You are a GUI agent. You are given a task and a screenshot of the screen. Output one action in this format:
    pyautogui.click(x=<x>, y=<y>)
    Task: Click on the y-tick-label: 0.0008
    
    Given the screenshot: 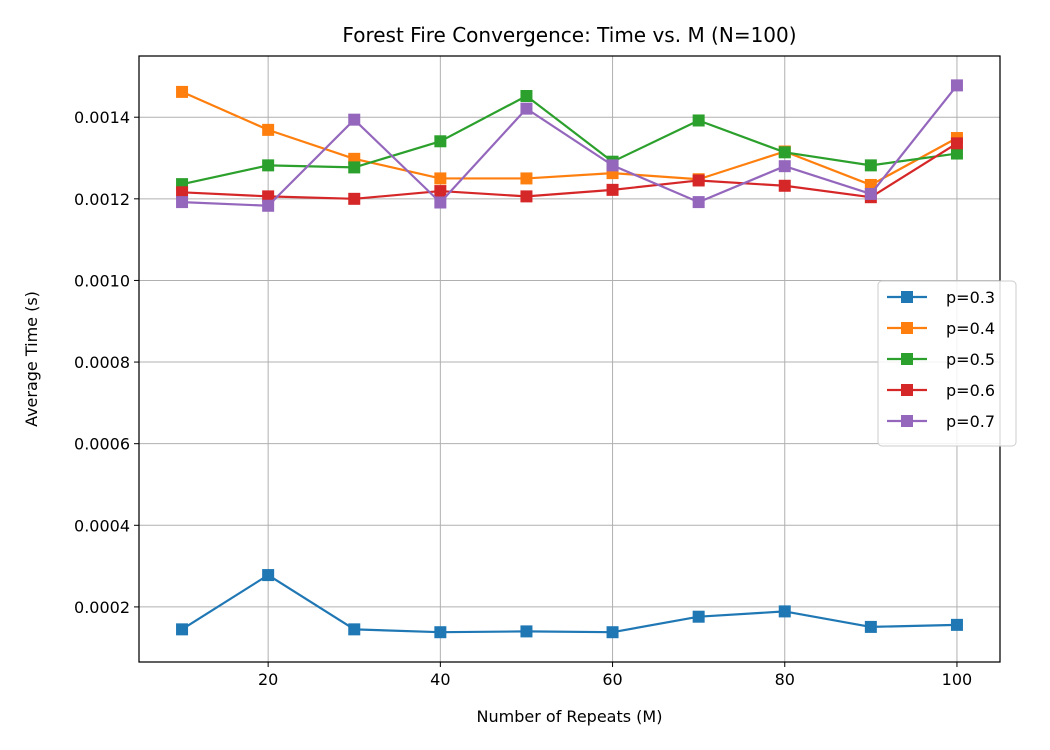 What is the action you would take?
    pyautogui.click(x=102, y=362)
    